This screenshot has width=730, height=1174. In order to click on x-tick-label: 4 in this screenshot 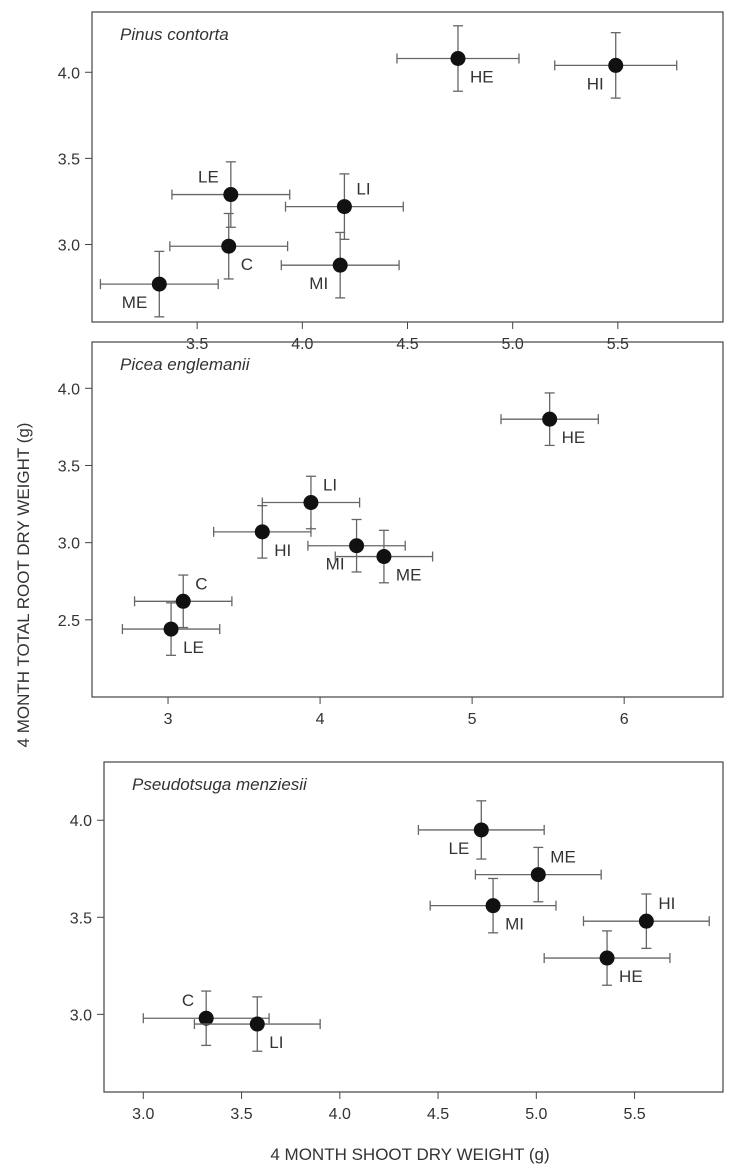, I will do `click(320, 719)`.